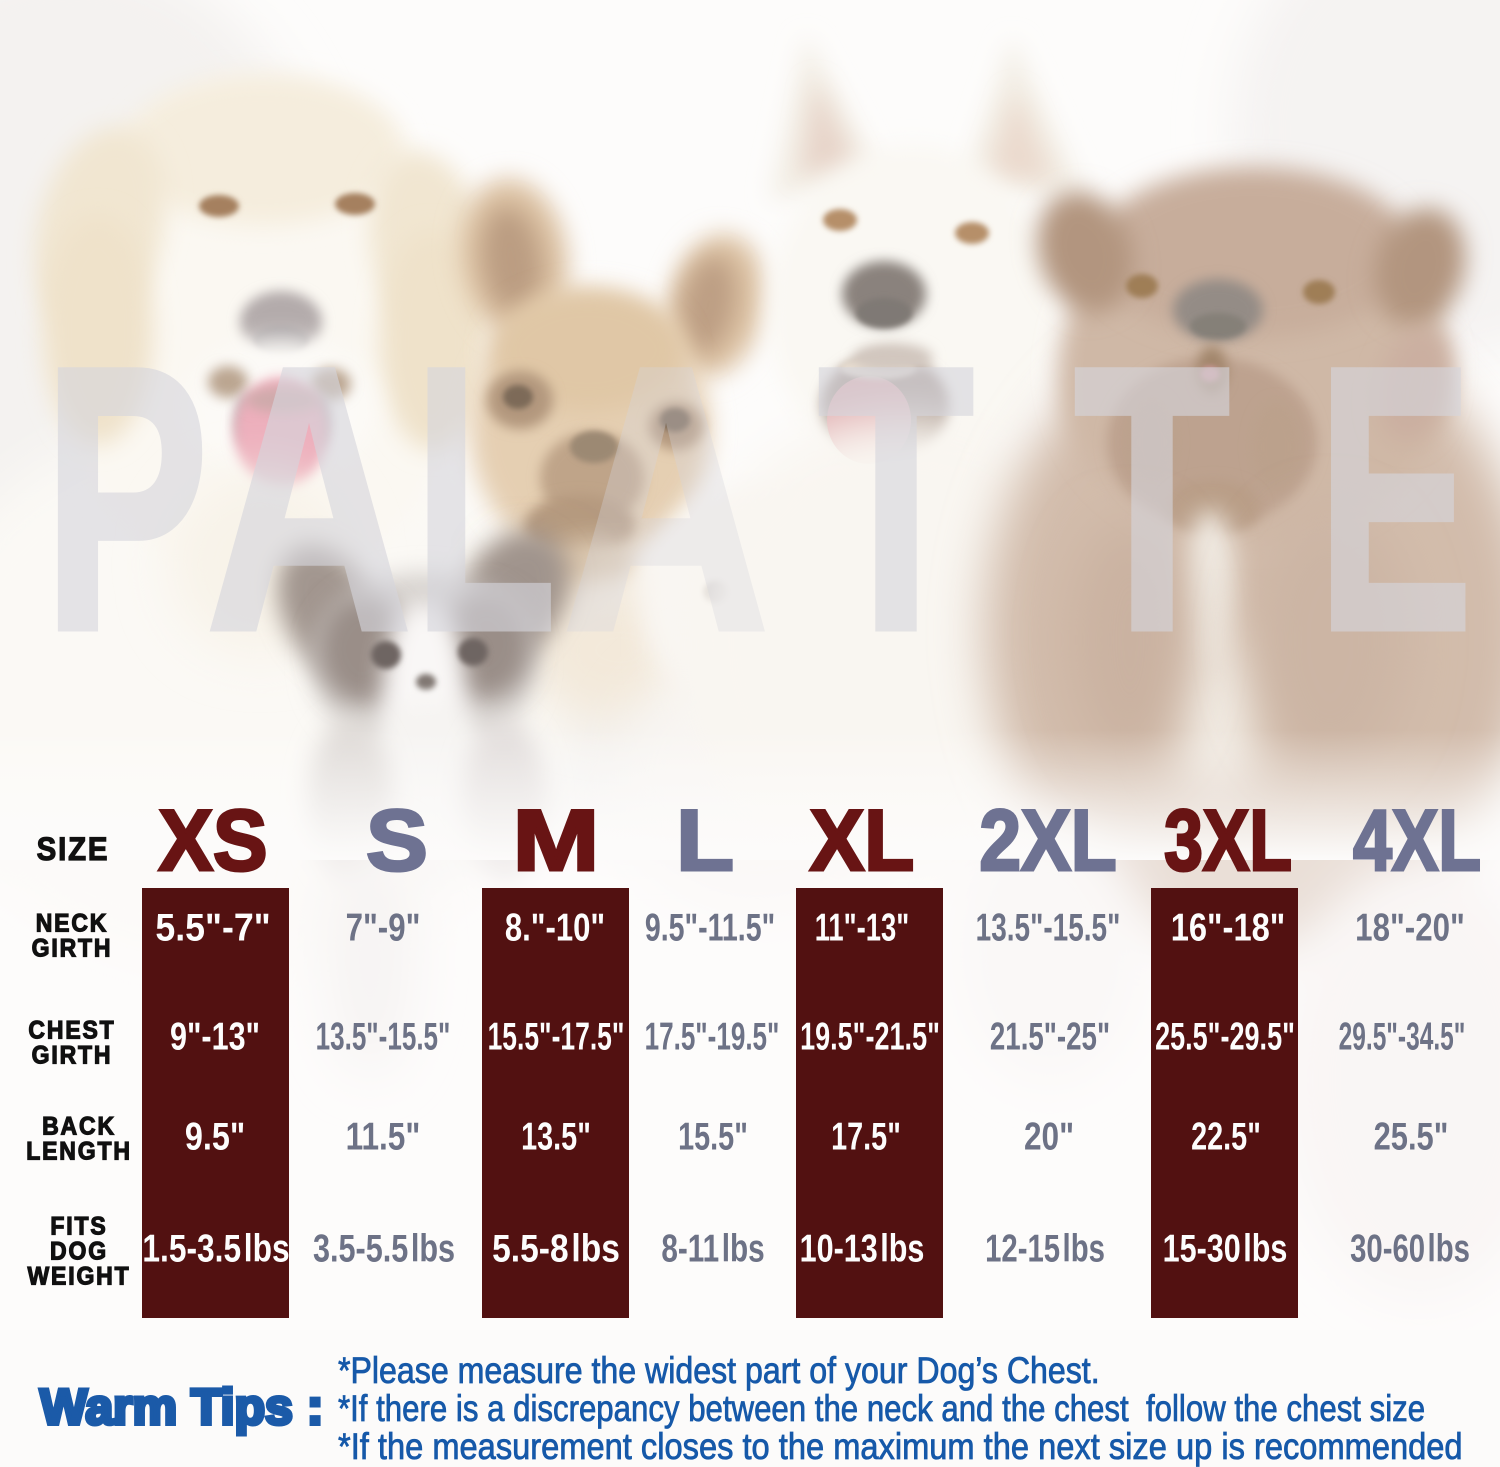  What do you see at coordinates (1395, 498) in the screenshot?
I see `svg-text: E` at bounding box center [1395, 498].